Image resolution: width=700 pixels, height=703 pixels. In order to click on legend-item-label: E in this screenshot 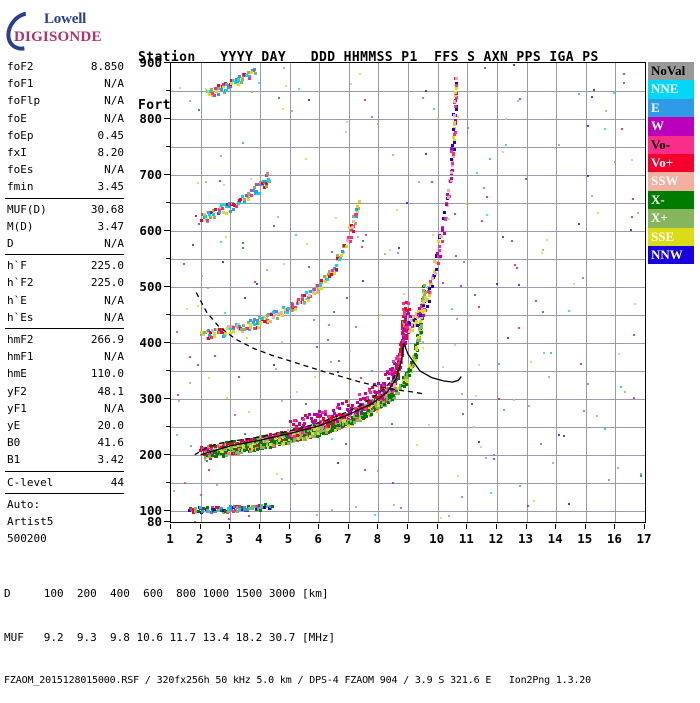, I will do `click(655, 107)`.